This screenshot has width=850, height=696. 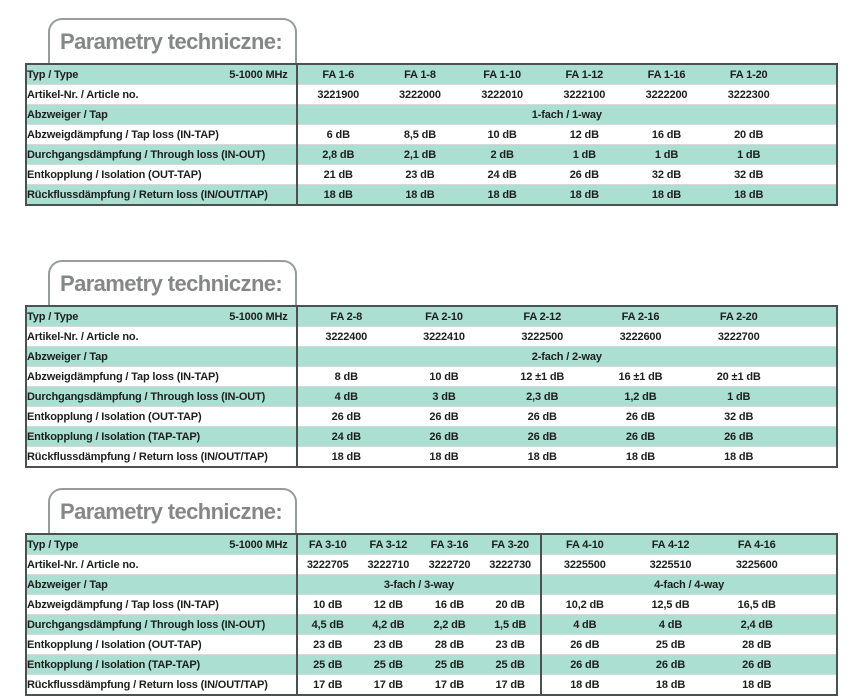 I want to click on value-cell: 2 dB, so click(x=502, y=154).